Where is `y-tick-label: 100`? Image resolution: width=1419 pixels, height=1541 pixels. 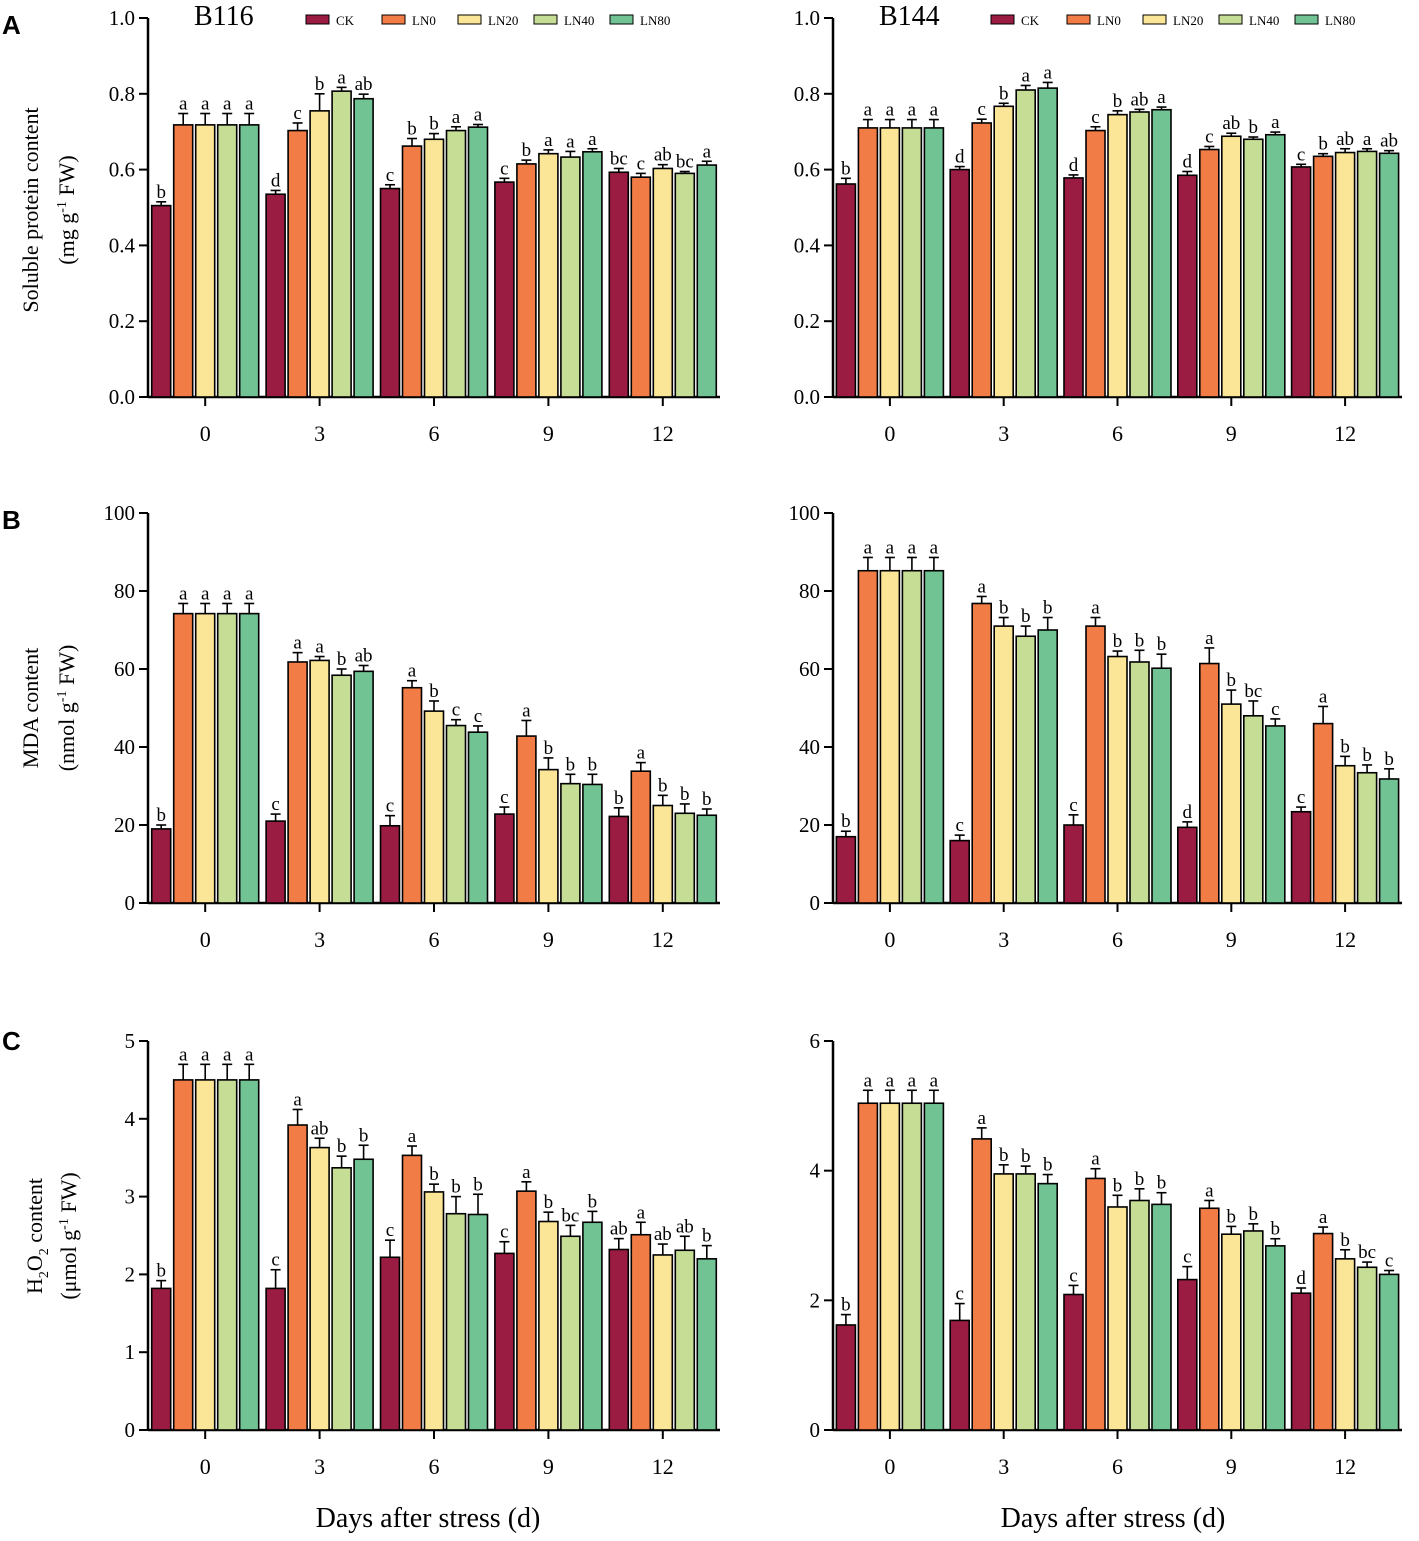 y-tick-label: 100 is located at coordinates (120, 513).